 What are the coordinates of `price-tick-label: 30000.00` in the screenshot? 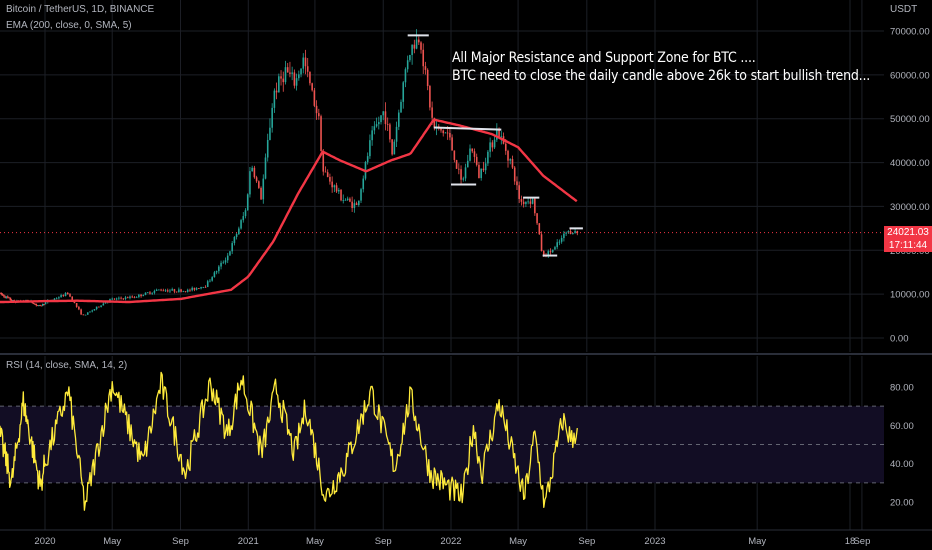 It's located at (910, 207).